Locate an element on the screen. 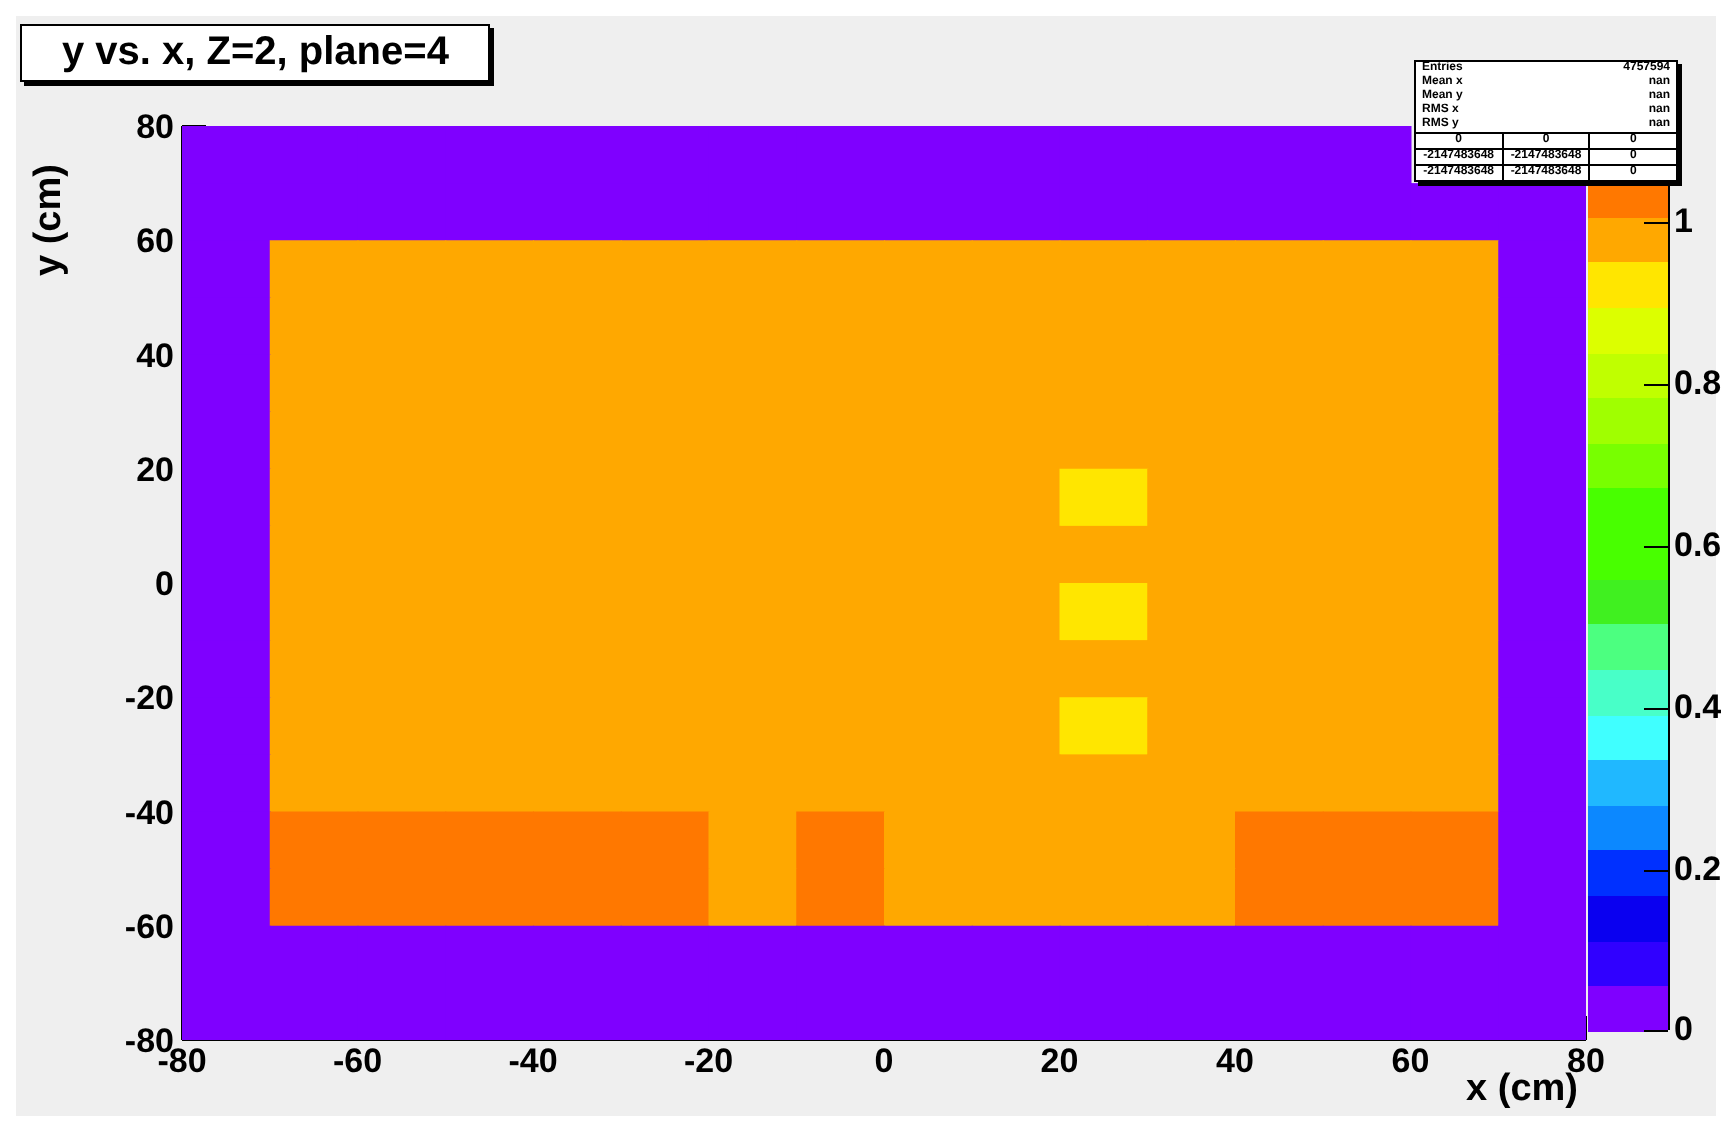 Image resolution: width=1736 pixels, height=1134 pixels. color-bar-label: 0.4 is located at coordinates (1698, 707).